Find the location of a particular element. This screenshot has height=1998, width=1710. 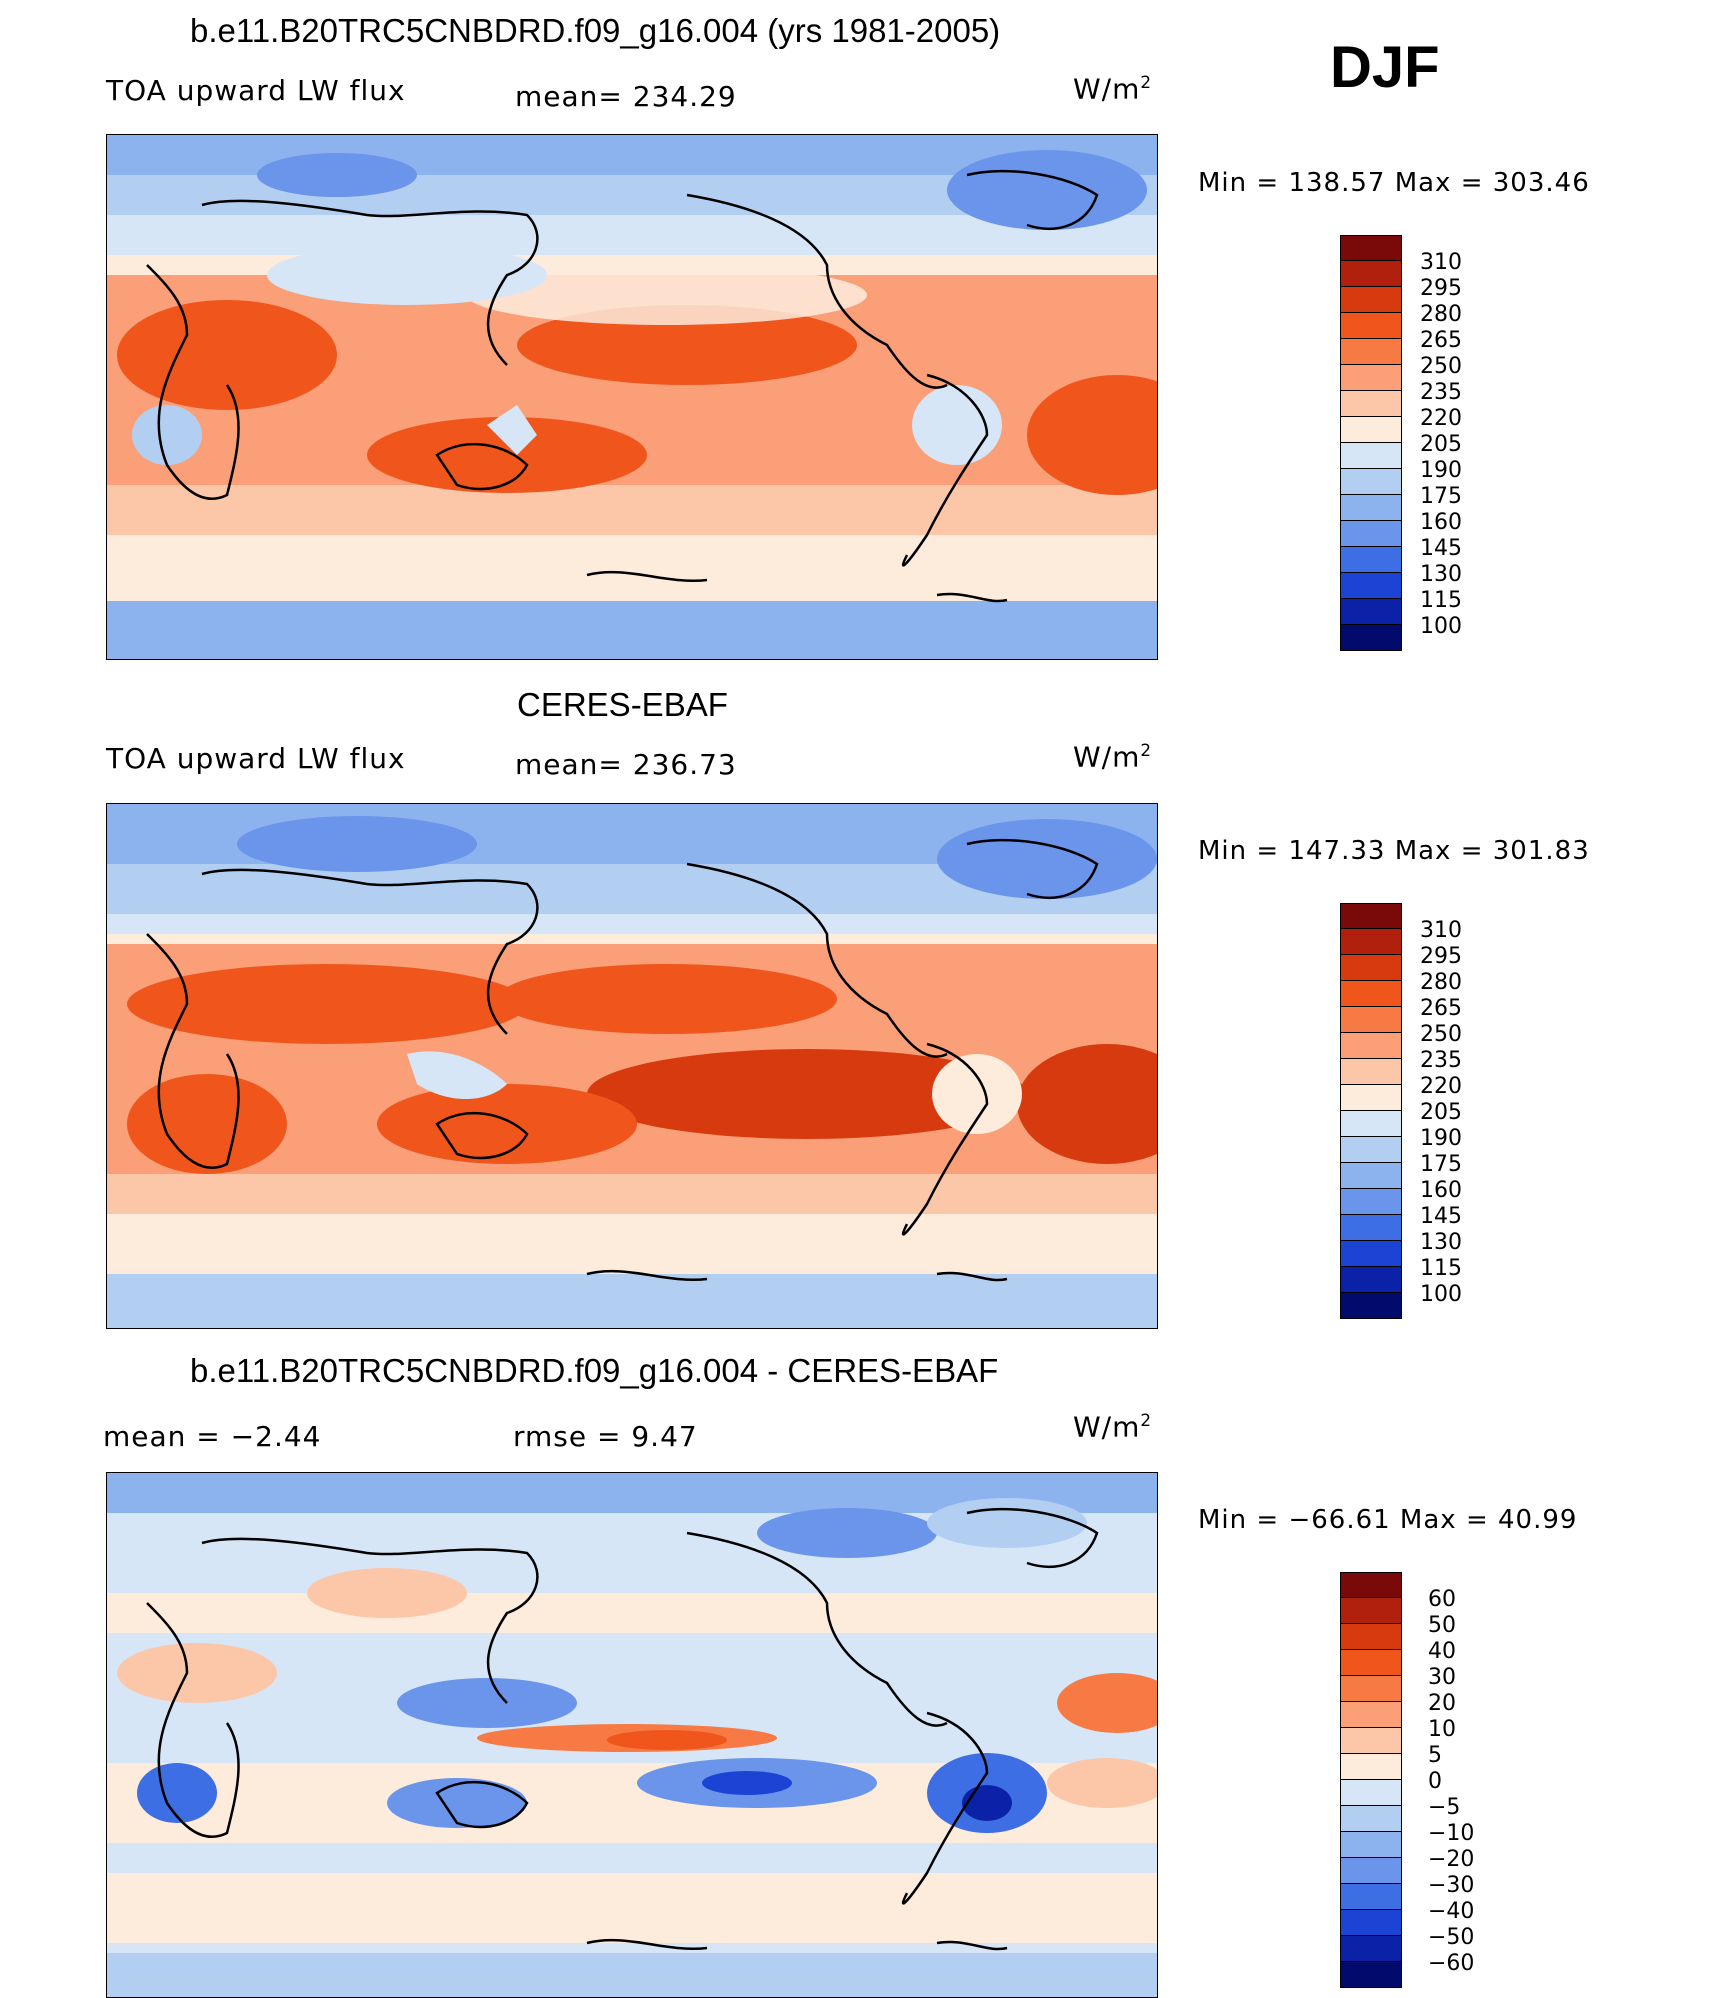

panel2-min-max: Min = 147.33 Max = 301.83 is located at coordinates (1394, 851).